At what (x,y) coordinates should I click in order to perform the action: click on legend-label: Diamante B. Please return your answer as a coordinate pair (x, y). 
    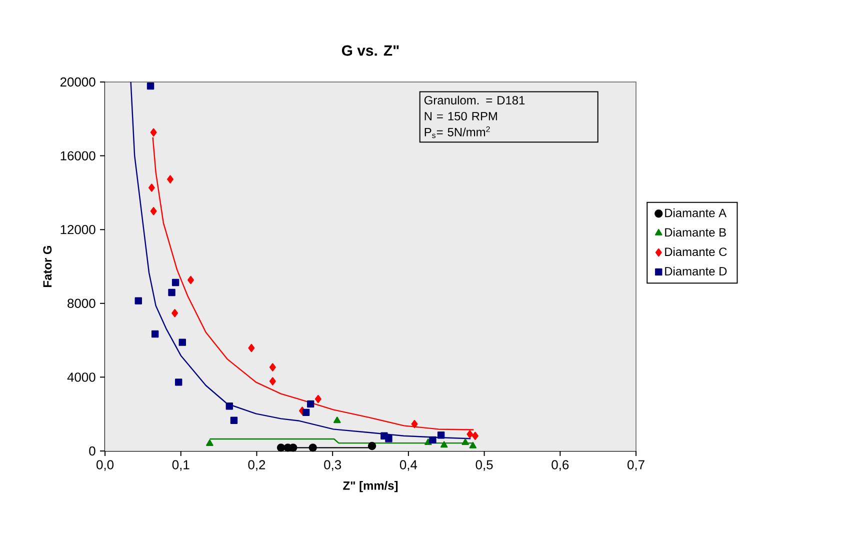
    Looking at the image, I should click on (695, 232).